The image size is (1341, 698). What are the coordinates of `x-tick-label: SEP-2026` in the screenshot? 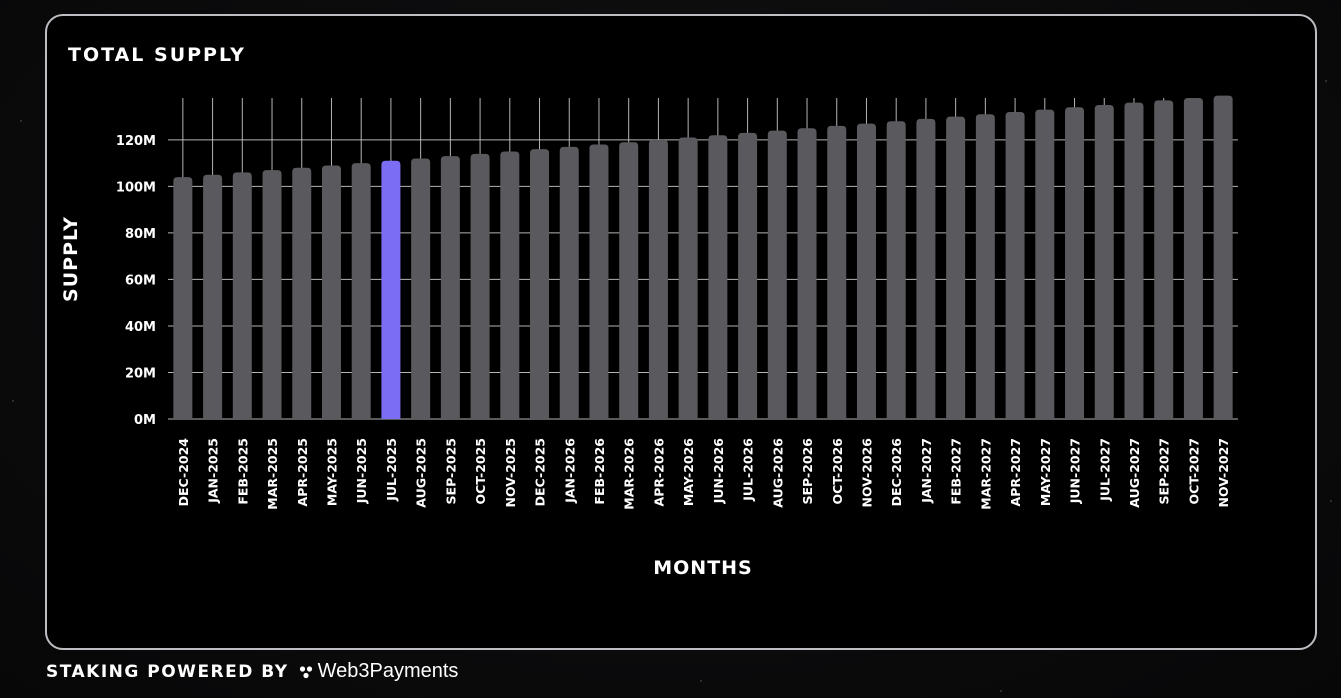 It's located at (807, 471).